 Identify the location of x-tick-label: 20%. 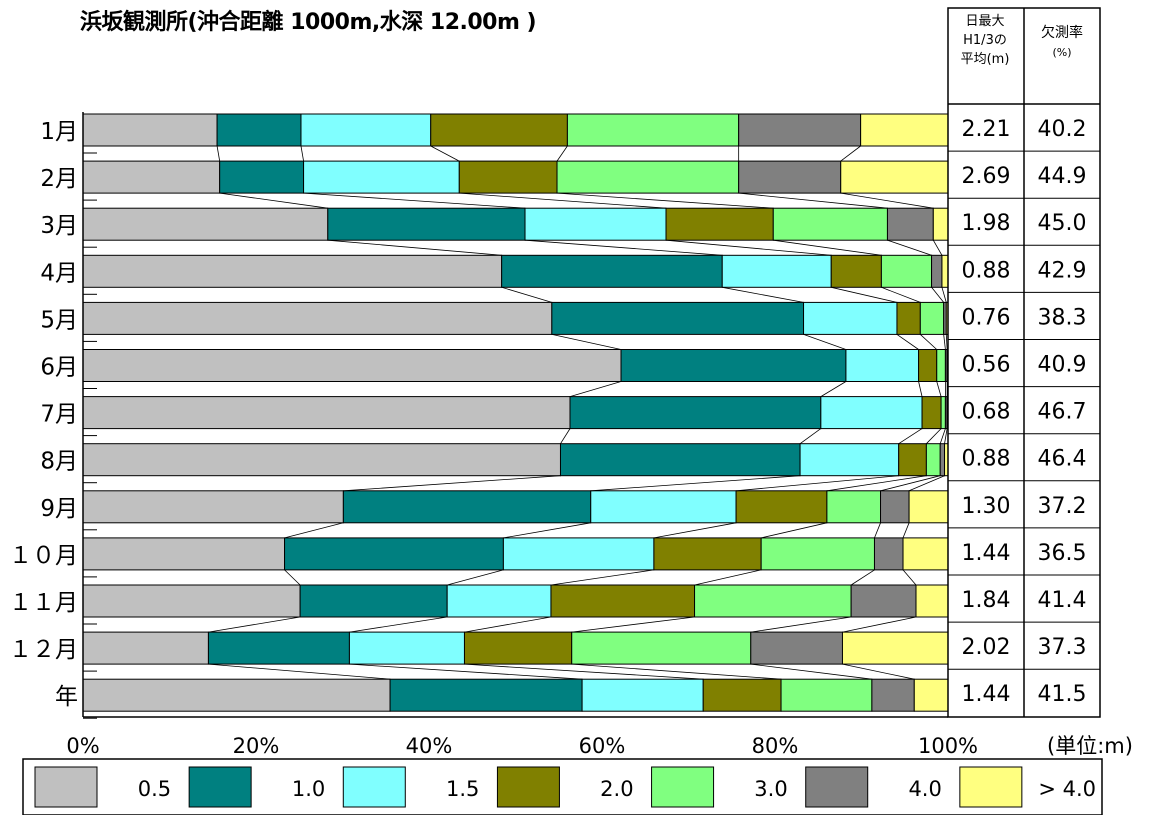
(256, 746).